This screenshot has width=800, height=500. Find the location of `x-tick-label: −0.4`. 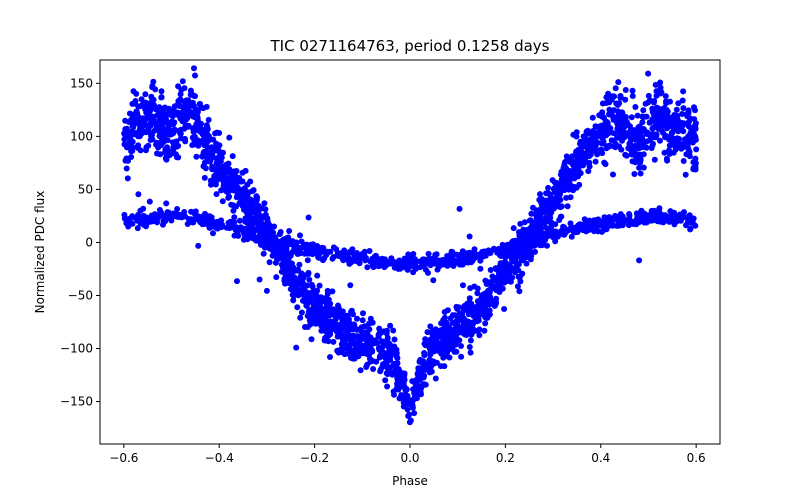

x-tick-label: −0.4 is located at coordinates (219, 458).